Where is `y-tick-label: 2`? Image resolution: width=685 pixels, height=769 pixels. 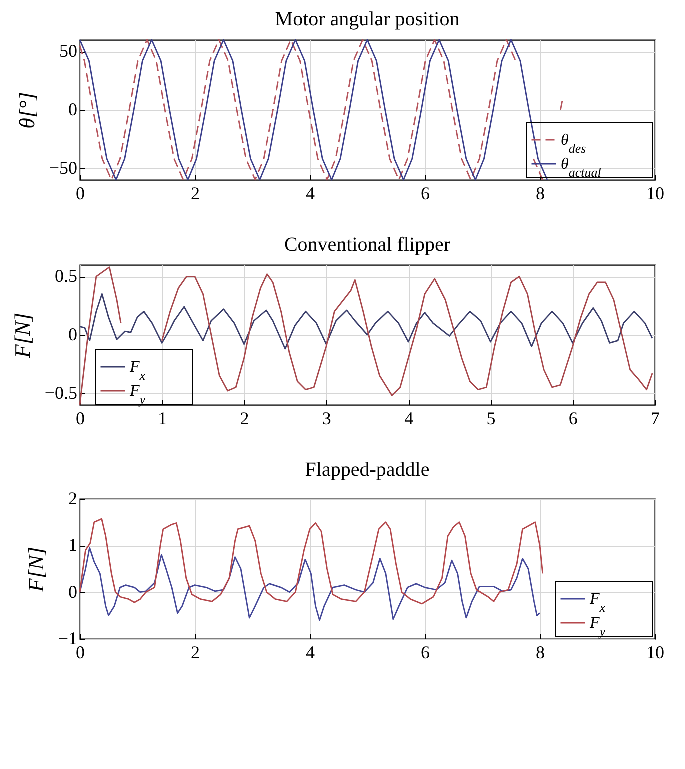
y-tick-label: 2 is located at coordinates (73, 498).